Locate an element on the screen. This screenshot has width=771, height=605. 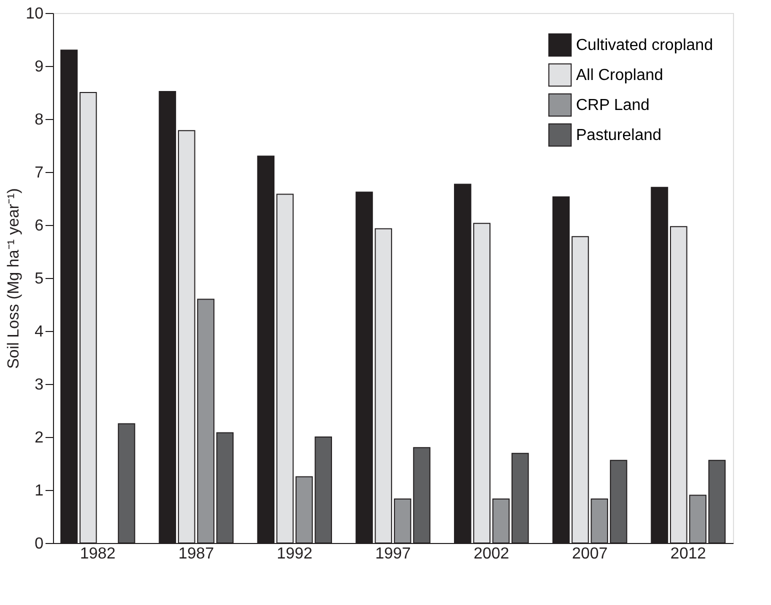
y-tick-label: 8 is located at coordinates (39, 120).